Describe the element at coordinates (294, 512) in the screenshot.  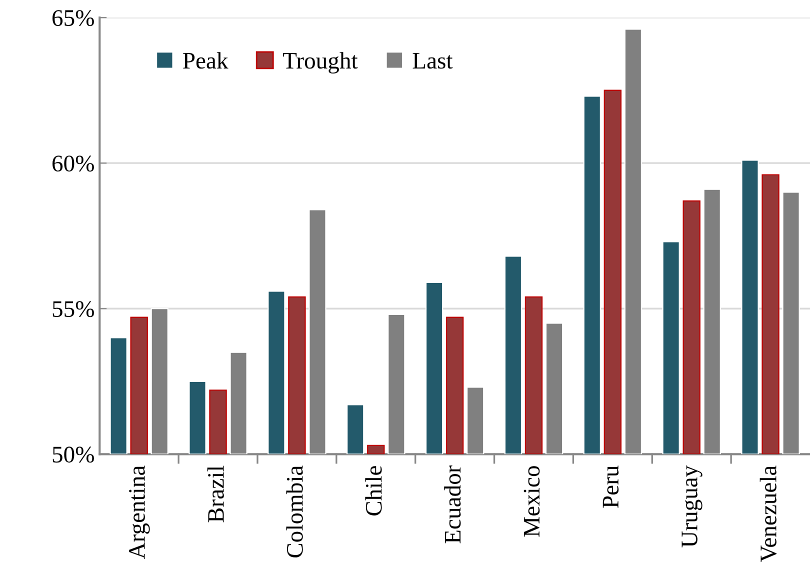
I see `x-tick-label: Colombia` at that location.